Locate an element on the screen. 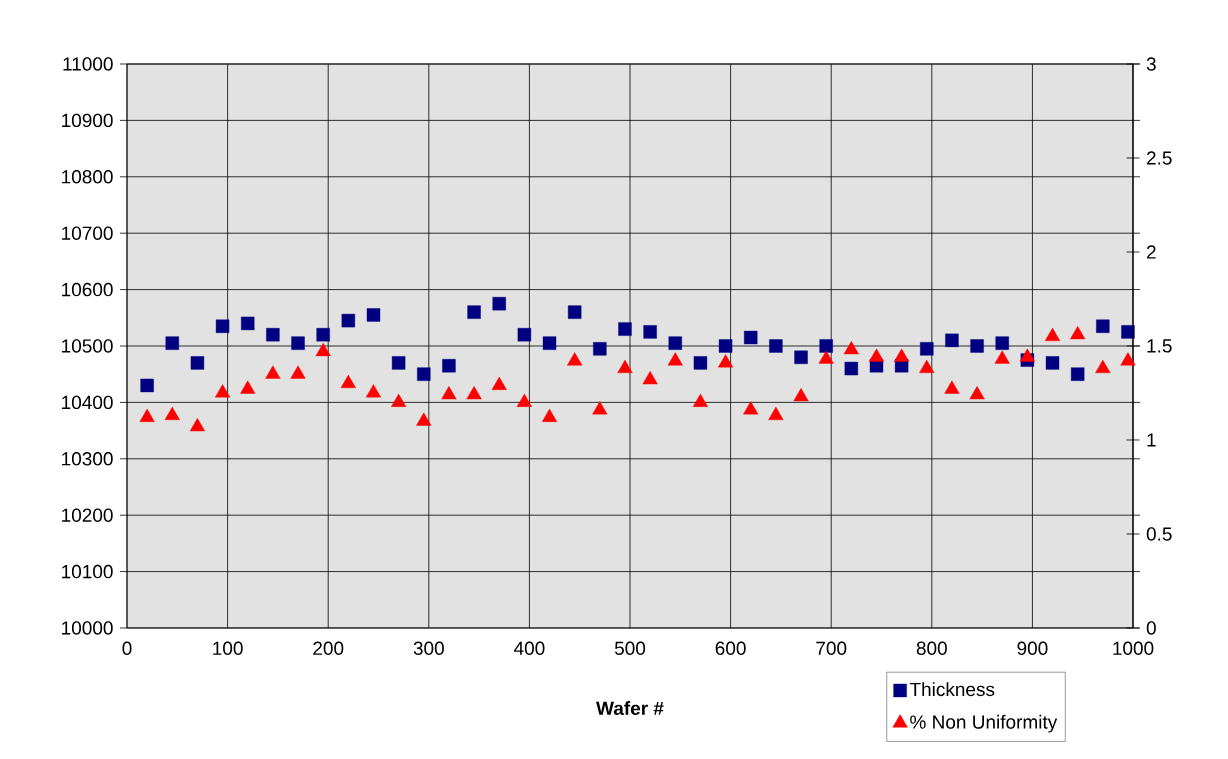 The image size is (1228, 759). y2-tick-label: 0 is located at coordinates (1151, 628).